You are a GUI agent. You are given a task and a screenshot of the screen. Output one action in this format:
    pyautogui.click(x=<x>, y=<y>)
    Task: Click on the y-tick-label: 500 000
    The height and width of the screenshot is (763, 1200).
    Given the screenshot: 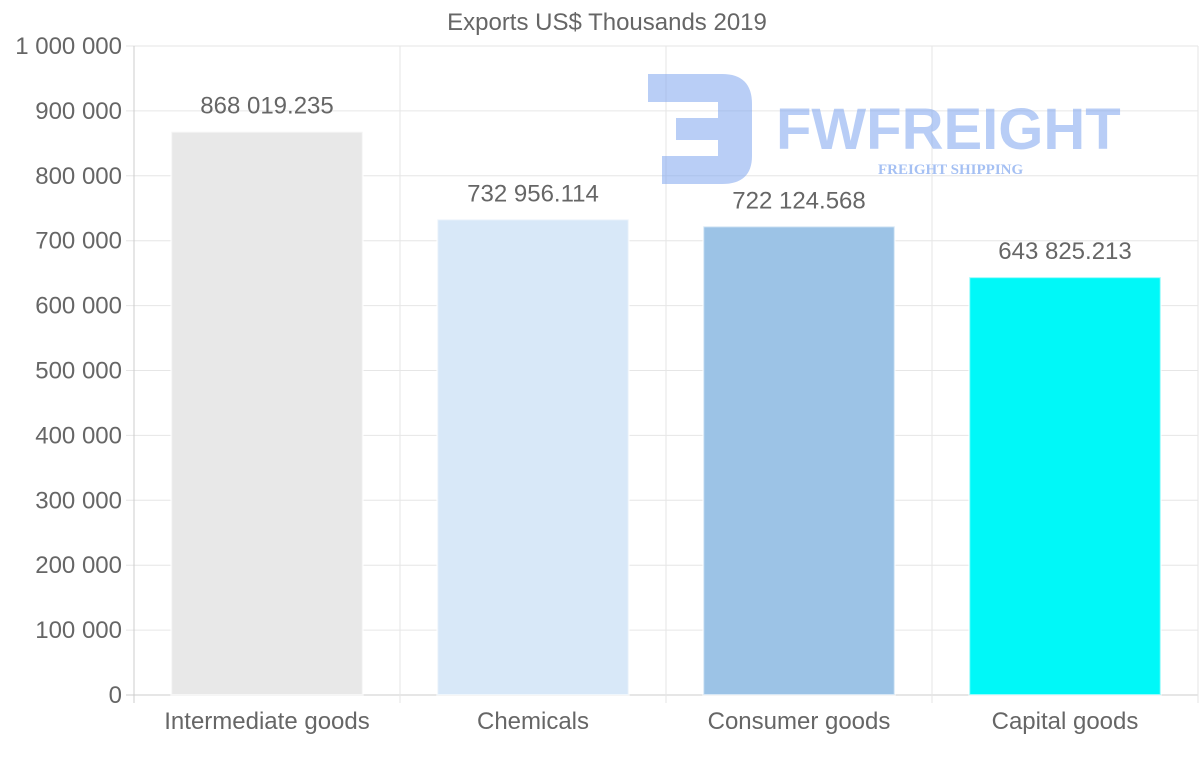 What is the action you would take?
    pyautogui.click(x=78, y=371)
    